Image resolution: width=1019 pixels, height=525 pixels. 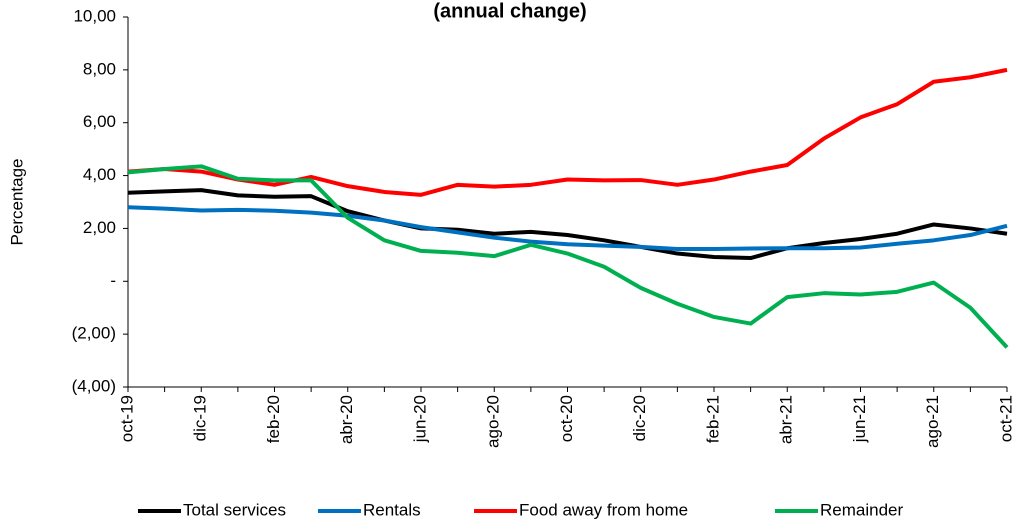 What do you see at coordinates (639, 418) in the screenshot?
I see `x-tick-label: dic-20` at bounding box center [639, 418].